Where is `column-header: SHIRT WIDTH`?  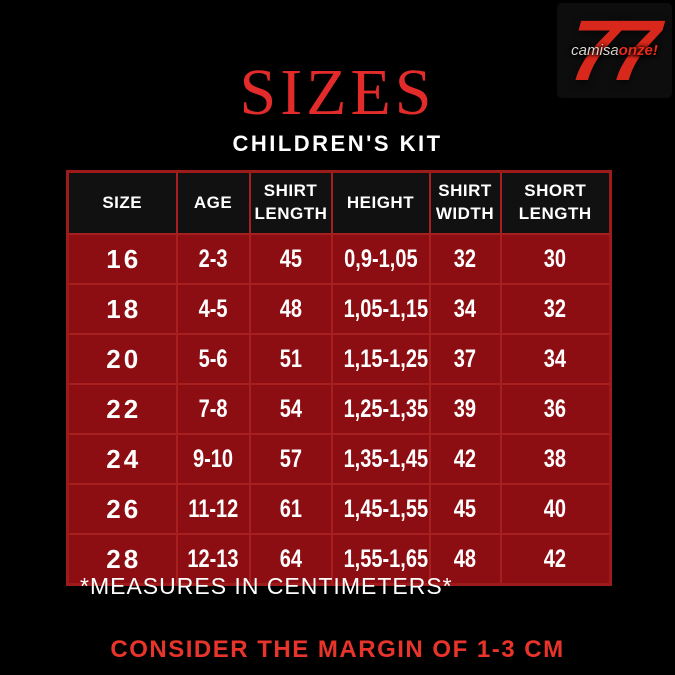 column-header: SHIRT WIDTH is located at coordinates (465, 202).